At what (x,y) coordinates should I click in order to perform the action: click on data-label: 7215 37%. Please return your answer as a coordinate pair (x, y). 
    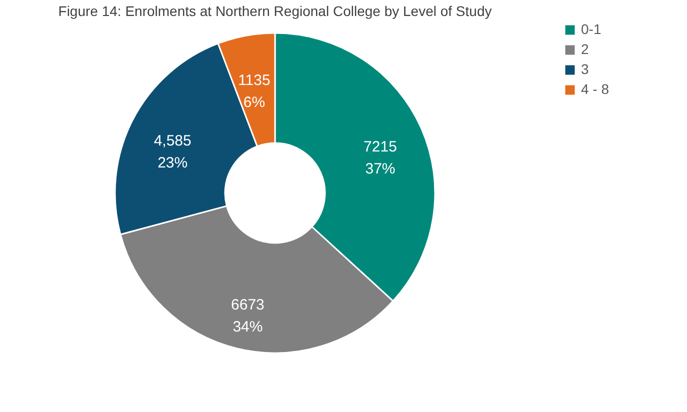
    Looking at the image, I should click on (380, 158).